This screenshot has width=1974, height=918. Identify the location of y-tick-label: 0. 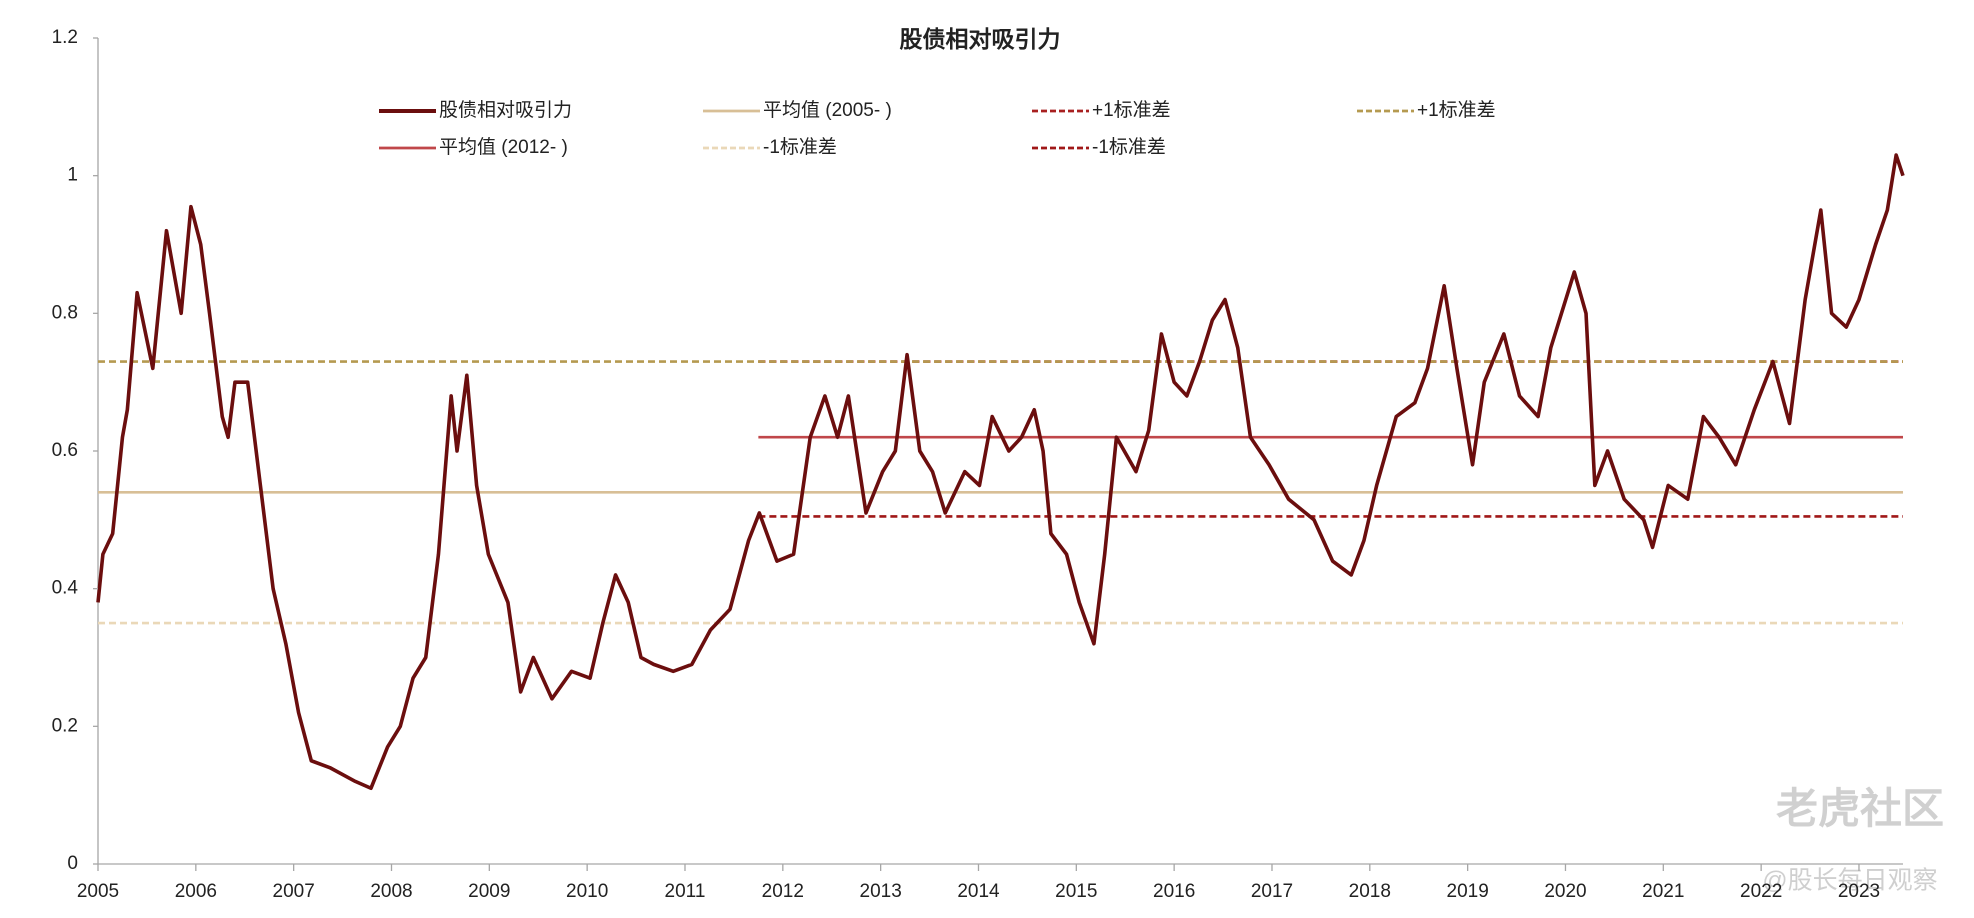
(72, 863).